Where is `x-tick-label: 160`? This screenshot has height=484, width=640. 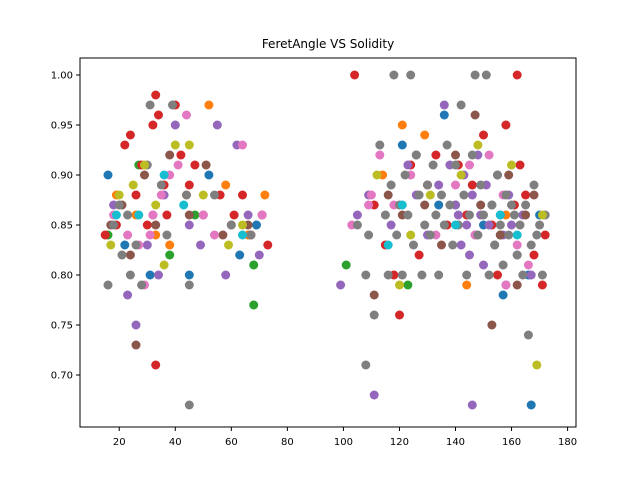
x-tick-label: 160 is located at coordinates (511, 442).